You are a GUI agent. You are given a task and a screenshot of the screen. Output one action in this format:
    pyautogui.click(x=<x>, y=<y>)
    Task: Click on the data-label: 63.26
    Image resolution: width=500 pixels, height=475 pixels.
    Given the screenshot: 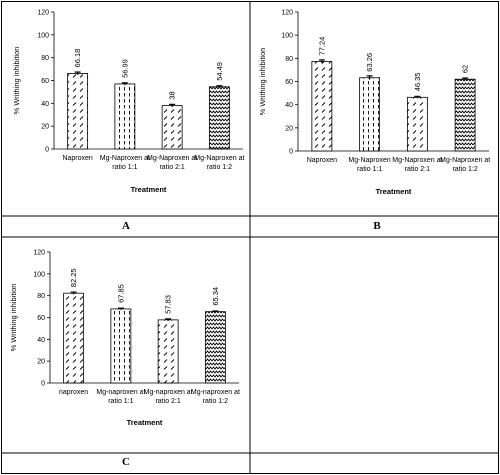 What is the action you would take?
    pyautogui.click(x=369, y=62)
    